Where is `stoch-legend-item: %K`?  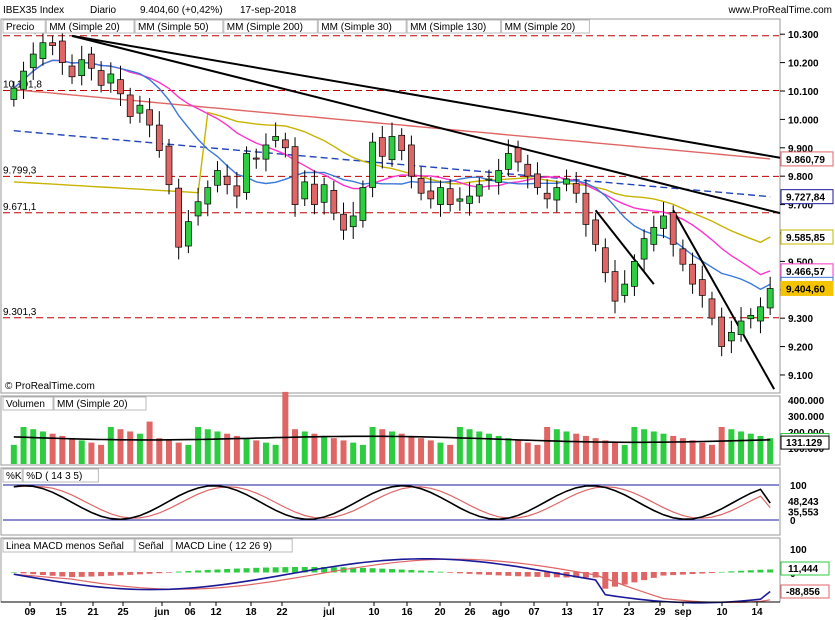 stoch-legend-item: %K is located at coordinates (14, 476).